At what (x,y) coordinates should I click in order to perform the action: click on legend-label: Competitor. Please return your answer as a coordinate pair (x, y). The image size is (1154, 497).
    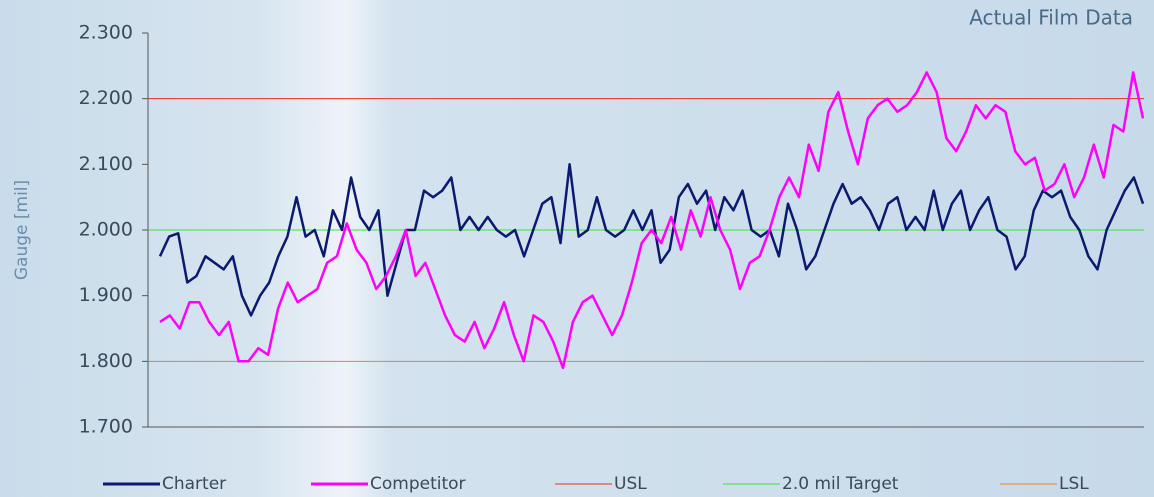
    Looking at the image, I should click on (418, 484).